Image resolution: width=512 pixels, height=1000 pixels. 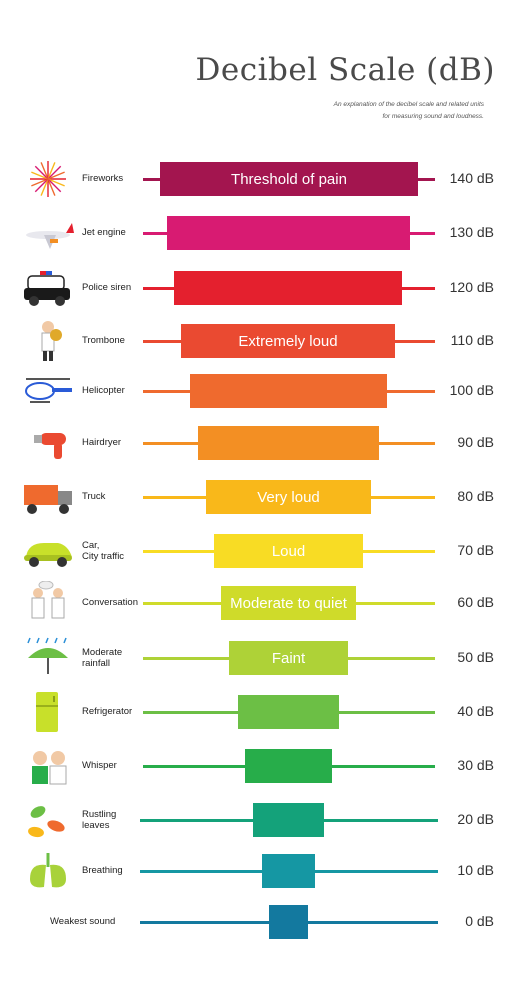 I want to click on scale-row: Threshold of pain 140 dB Fireworks, so click(x=256, y=179).